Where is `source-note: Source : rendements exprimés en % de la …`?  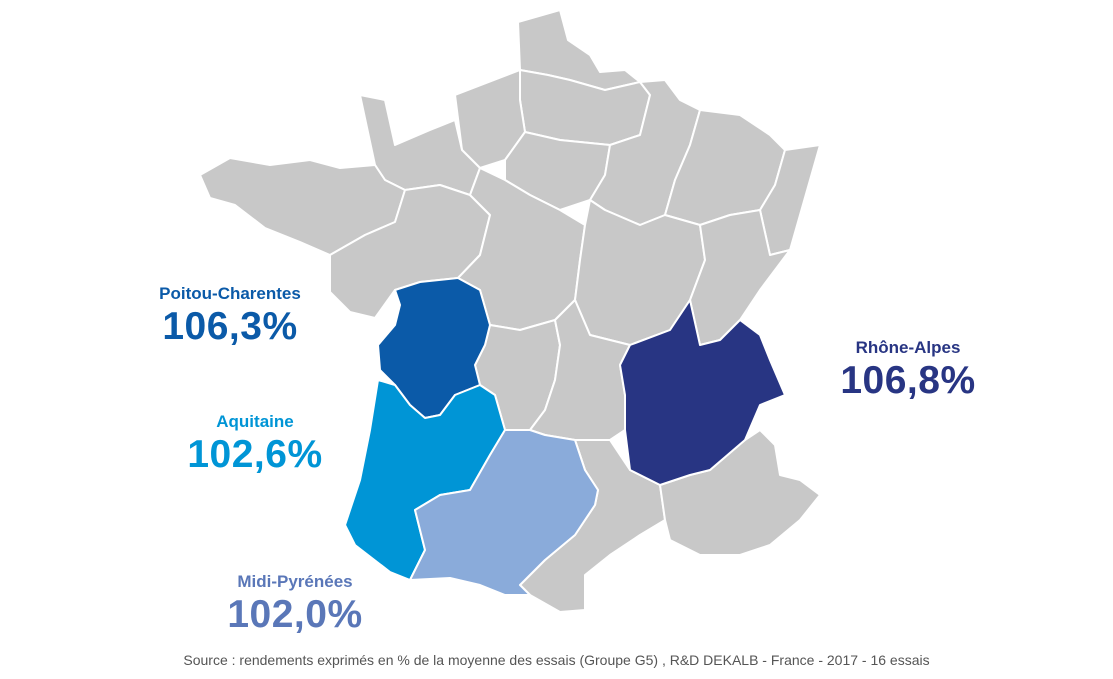
source-note: Source : rendements exprimés en % de la … is located at coordinates (556, 660).